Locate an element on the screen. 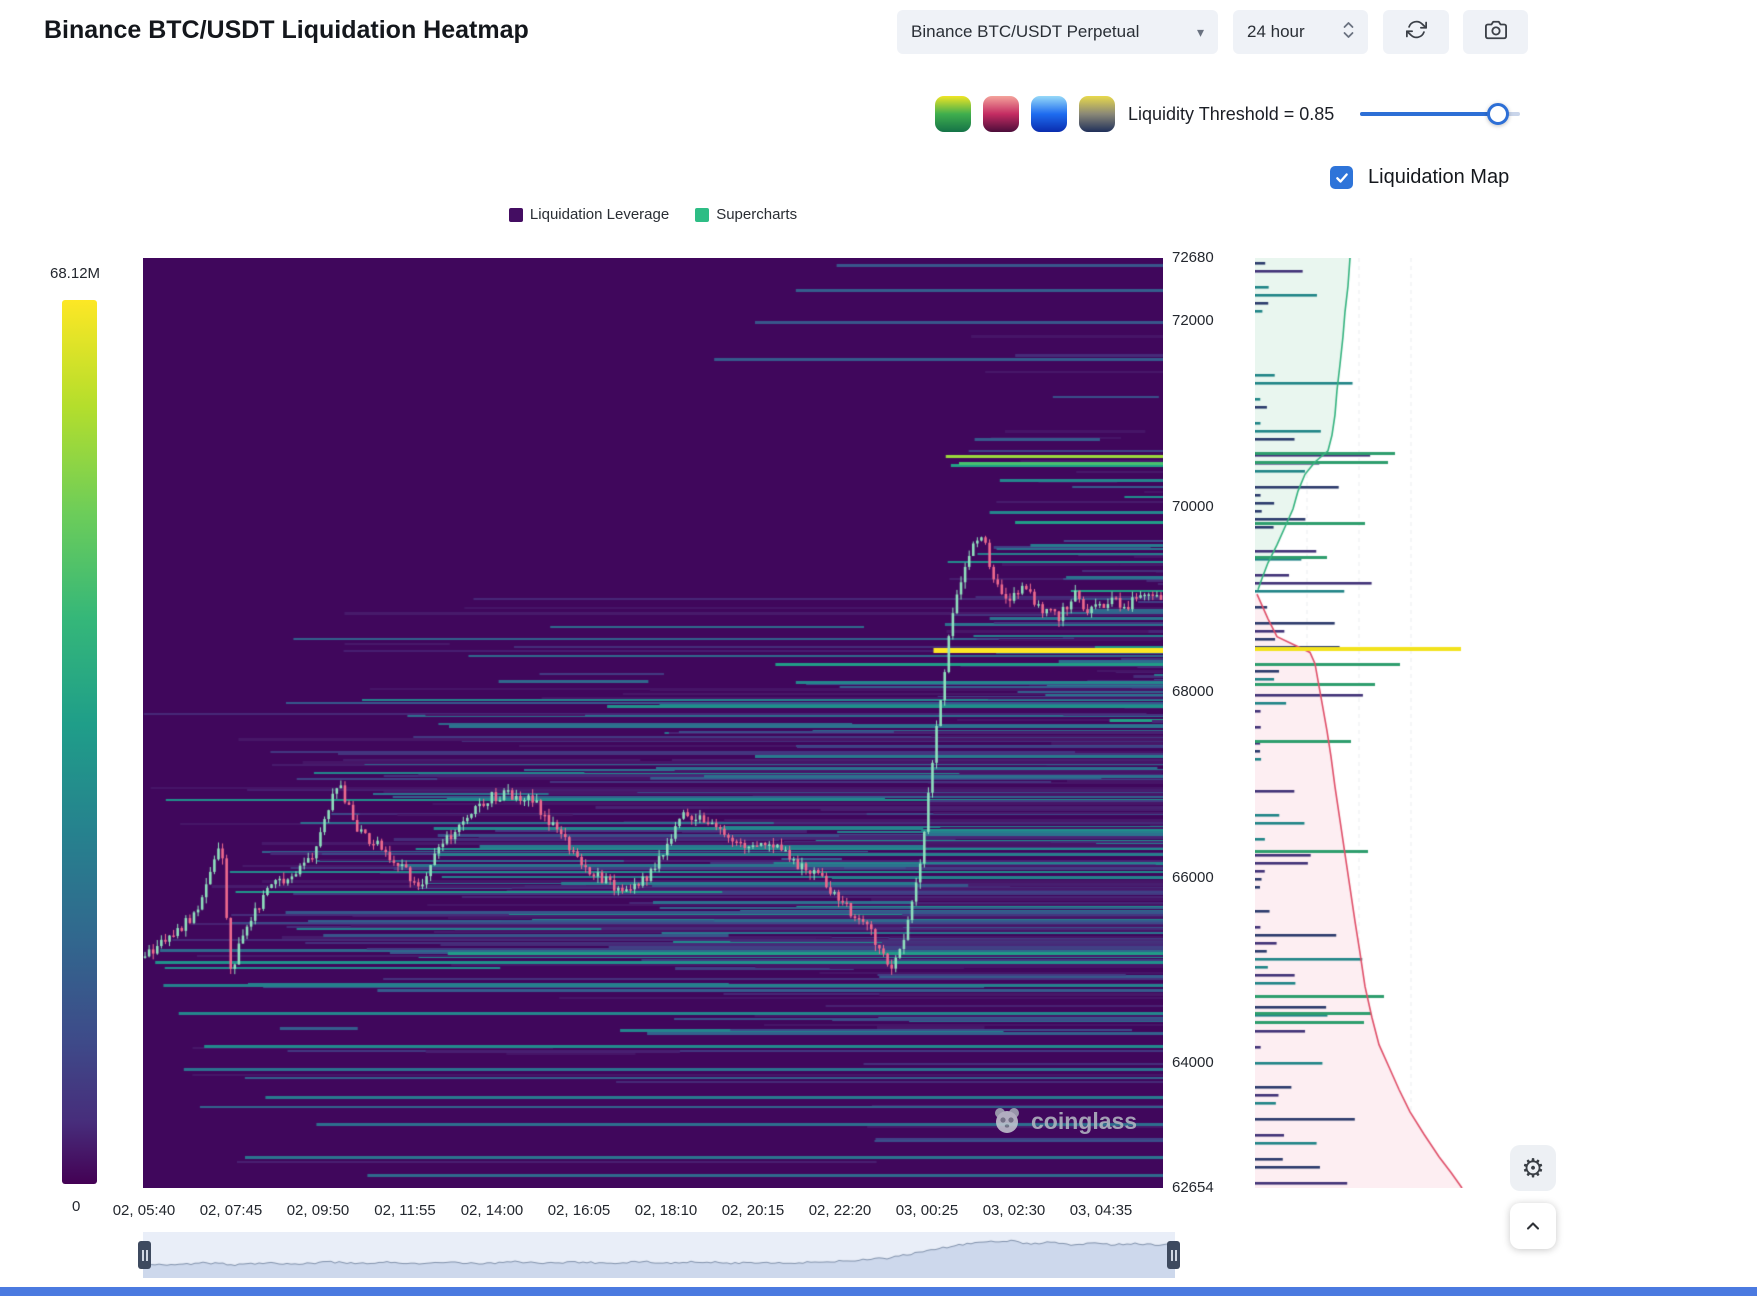 The image size is (1757, 1296). time-tick: 02, 07:45 is located at coordinates (231, 1210).